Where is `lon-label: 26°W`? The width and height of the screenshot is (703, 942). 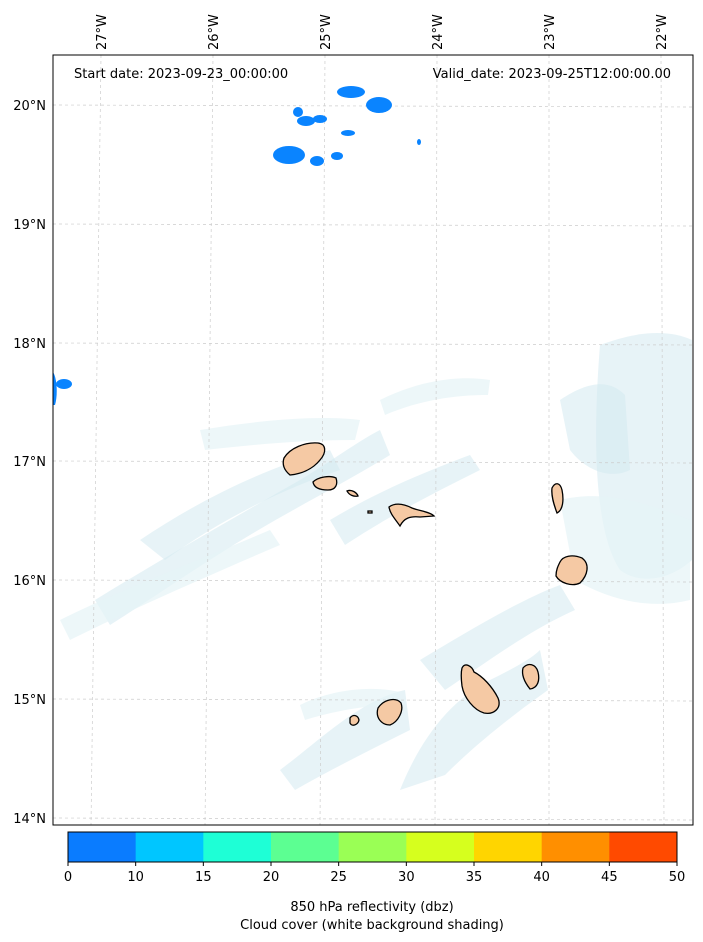 lon-label: 26°W is located at coordinates (214, 32).